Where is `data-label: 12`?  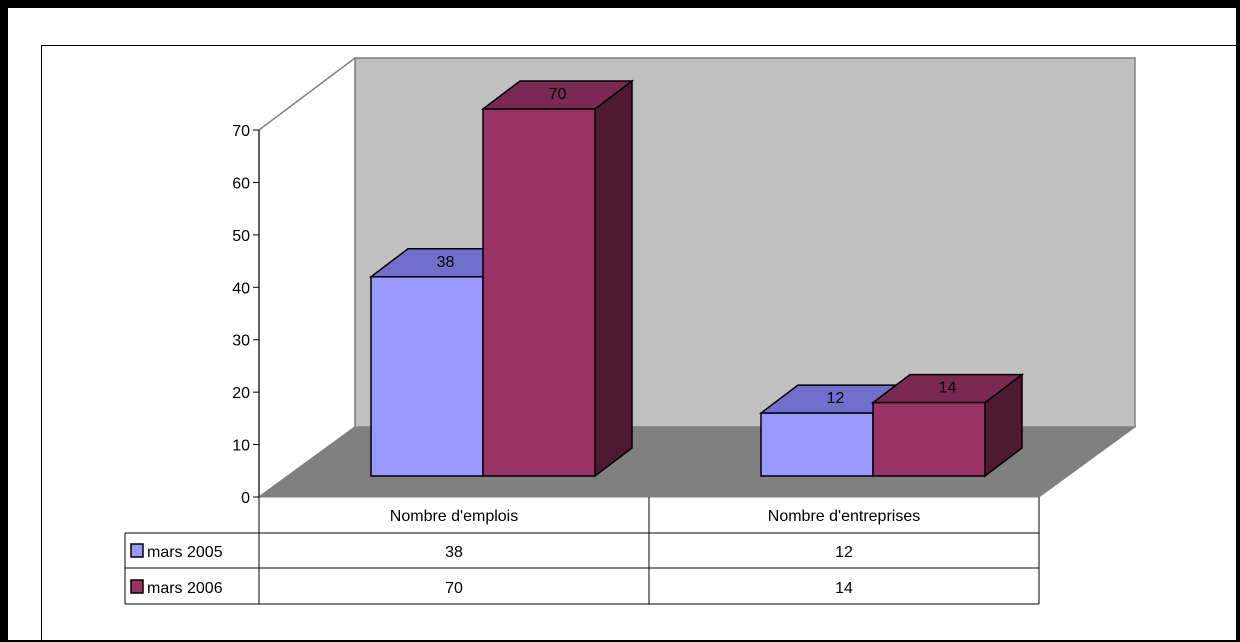
data-label: 12 is located at coordinates (836, 398).